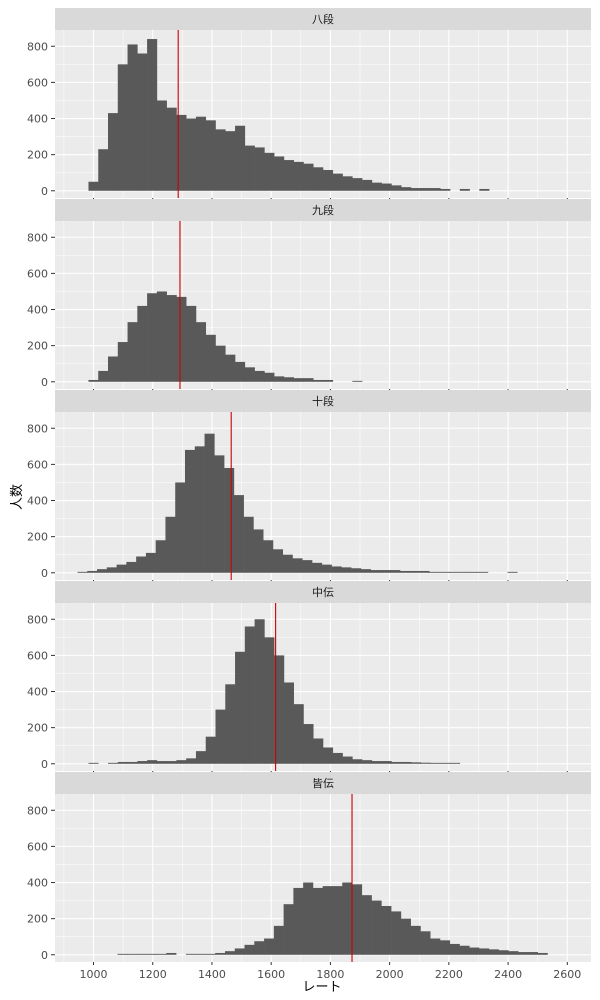  I want to click on x-tick-label: 2400, so click(508, 974).